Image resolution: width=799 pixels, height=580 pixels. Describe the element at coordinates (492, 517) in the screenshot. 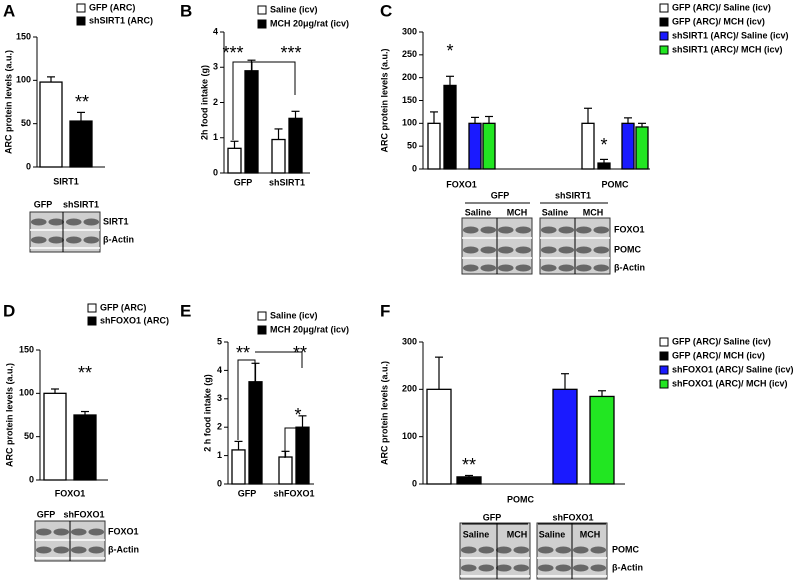

I see `blot-group: GFP` at that location.